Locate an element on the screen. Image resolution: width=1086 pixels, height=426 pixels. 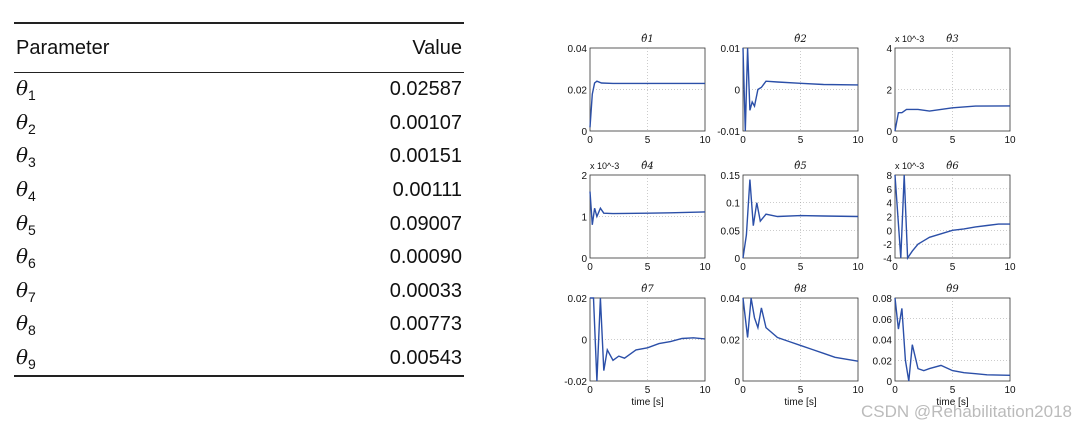
y-tick-label: 0.1 is located at coordinates (733, 204).